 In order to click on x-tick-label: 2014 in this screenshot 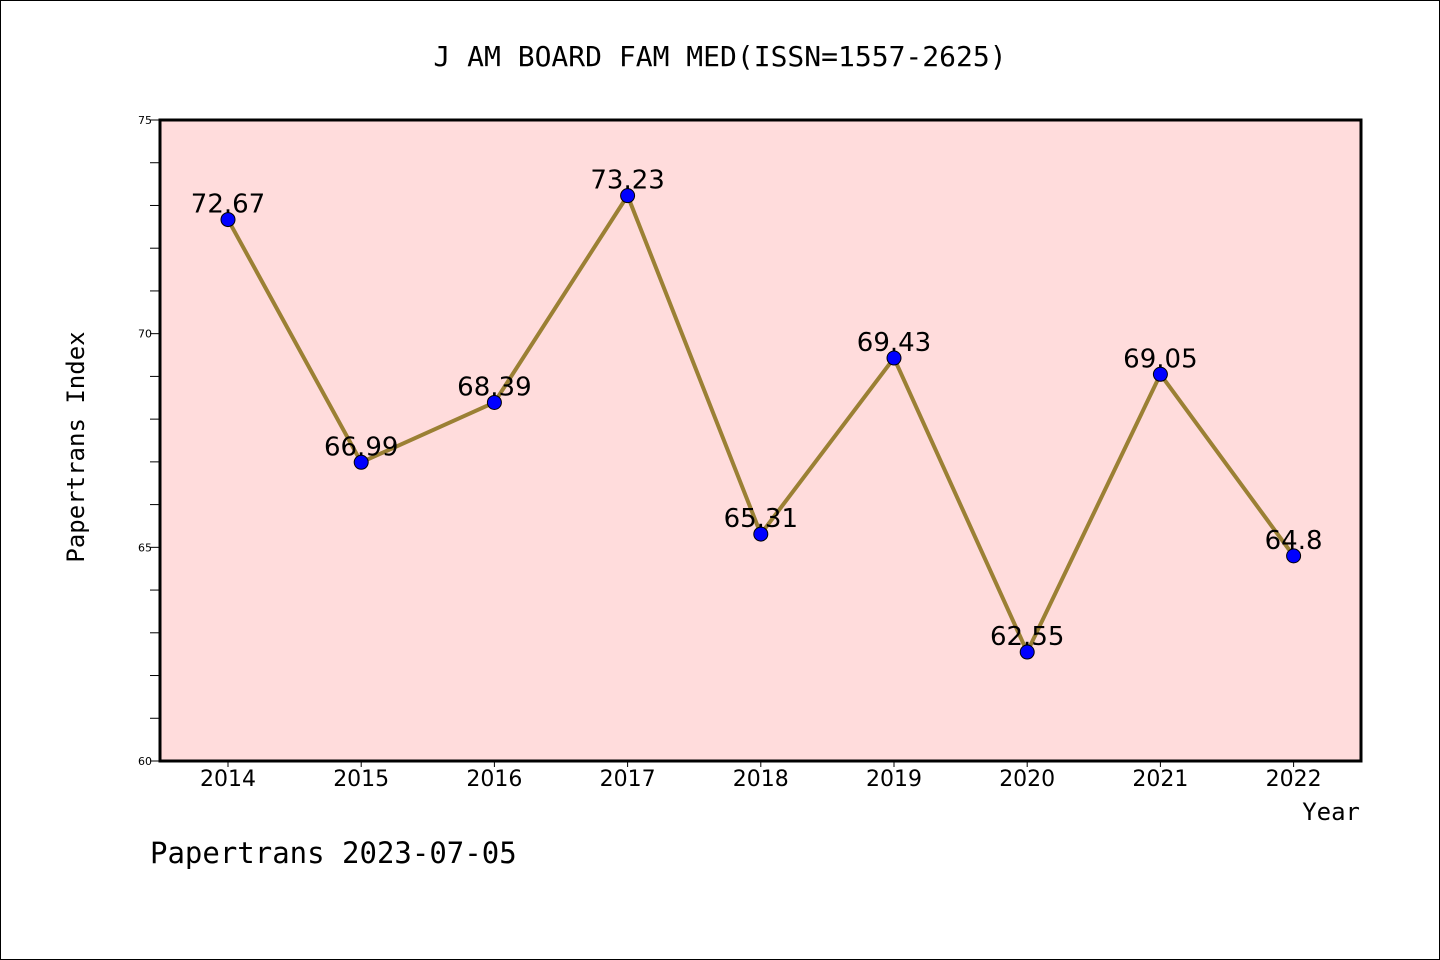, I will do `click(228, 779)`.